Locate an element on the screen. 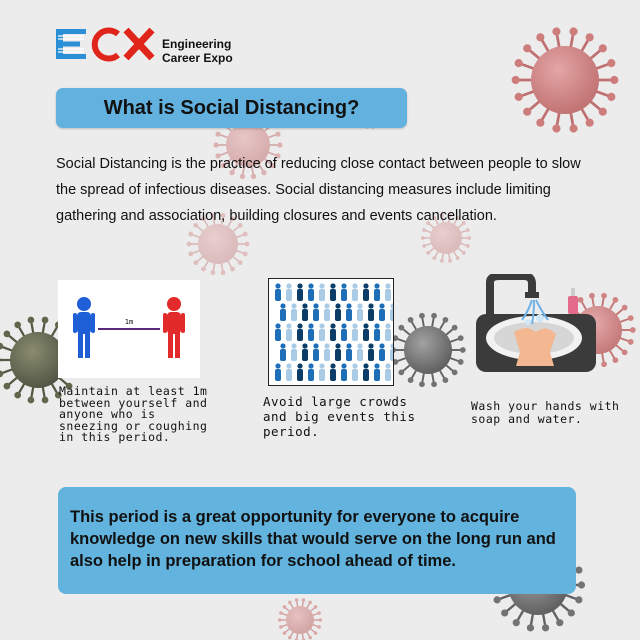  distance-illustration: 1m is located at coordinates (129, 329).